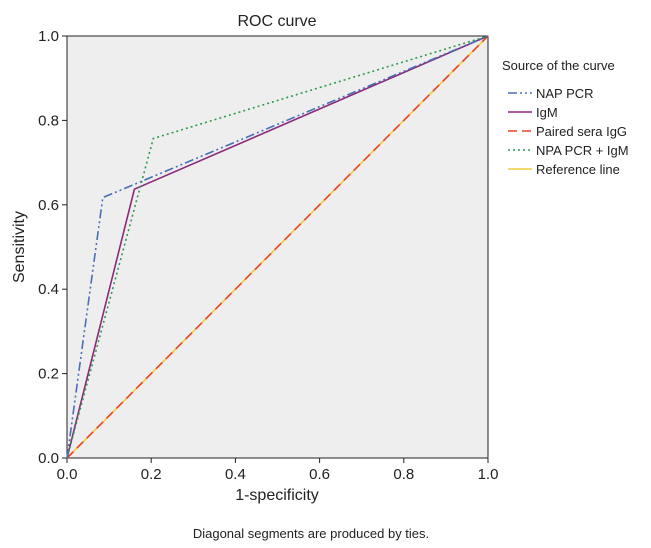  I want to click on x-tick-label: 0.6, so click(319, 474).